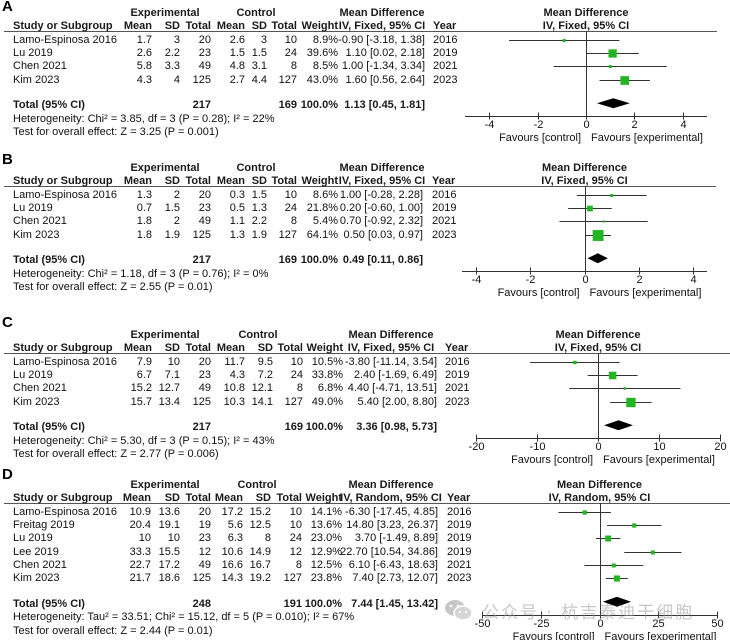 The image size is (730, 640). What do you see at coordinates (720, 447) in the screenshot?
I see `x-tick-label: 20` at bounding box center [720, 447].